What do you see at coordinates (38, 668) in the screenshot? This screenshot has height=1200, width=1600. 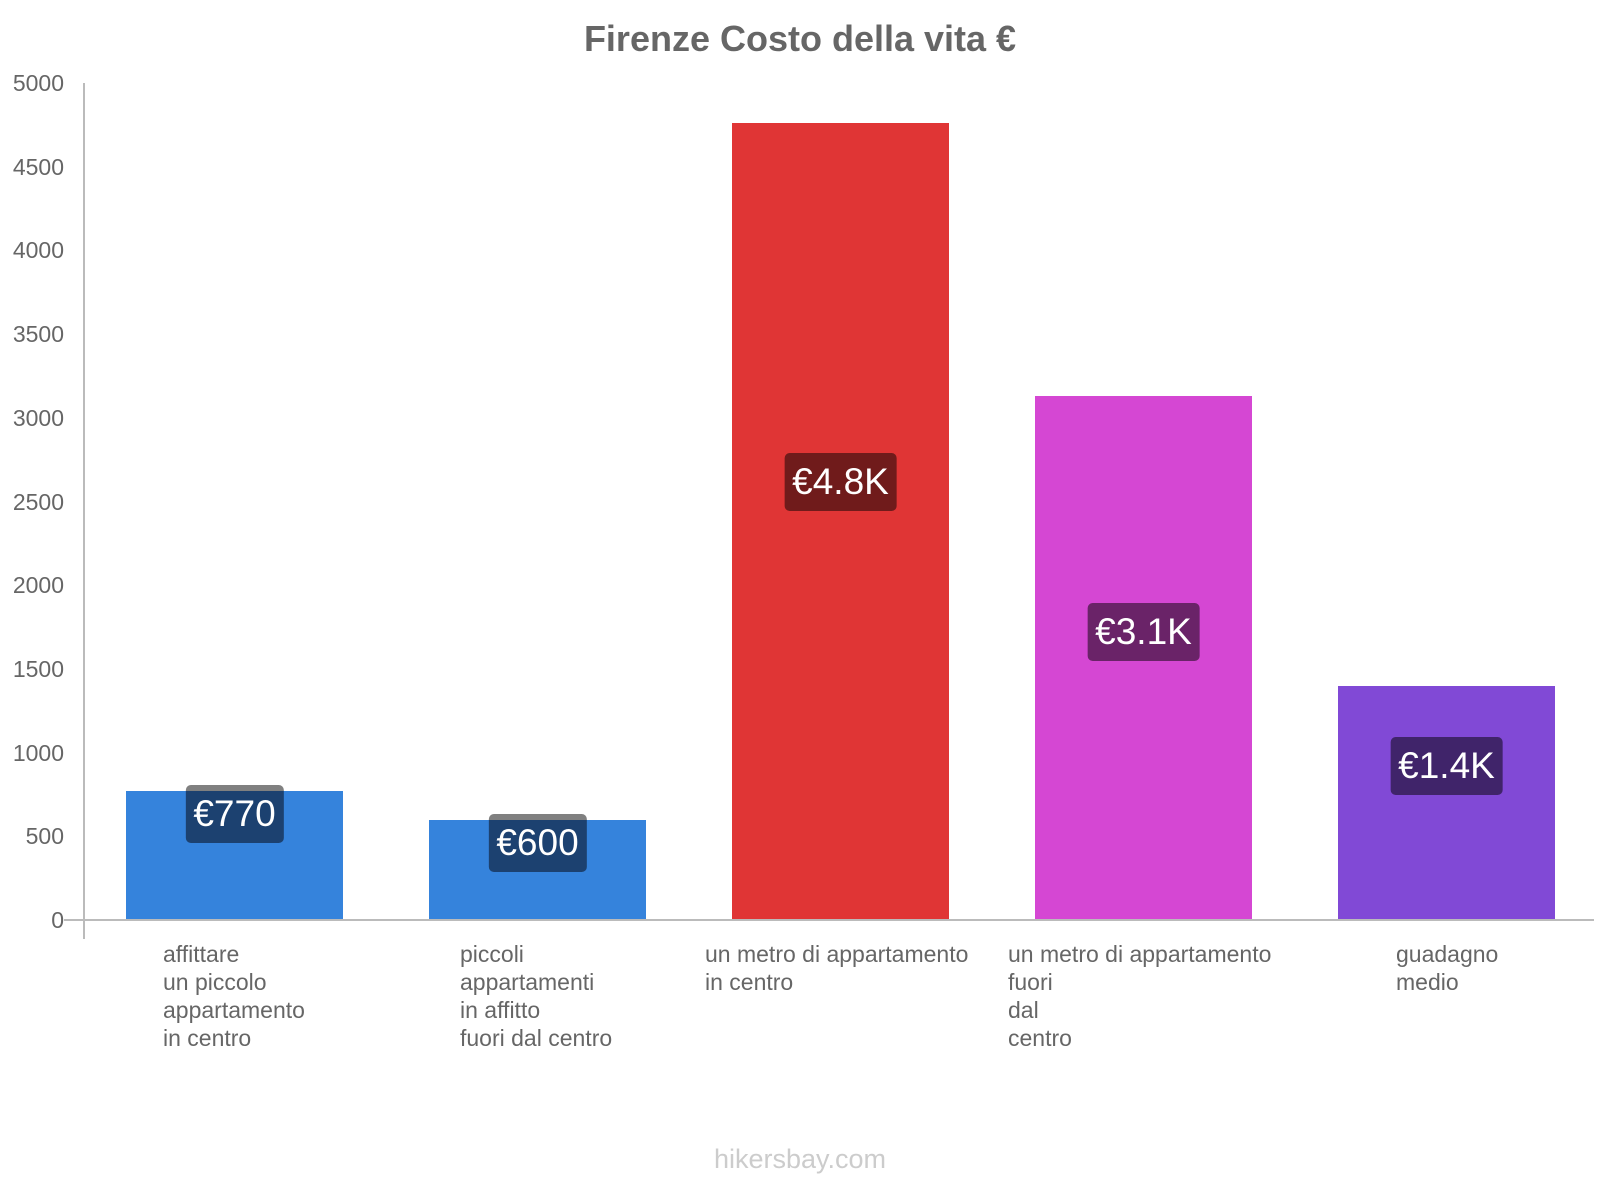 I see `y-tick-label: 1500` at bounding box center [38, 668].